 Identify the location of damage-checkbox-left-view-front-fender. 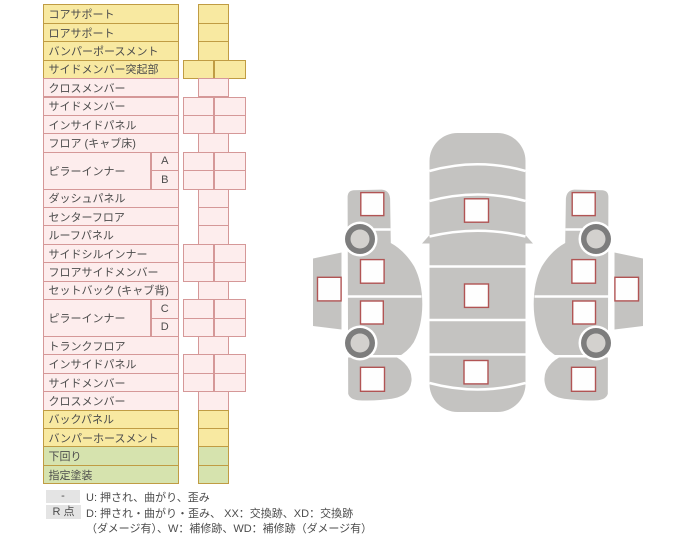
(372, 204).